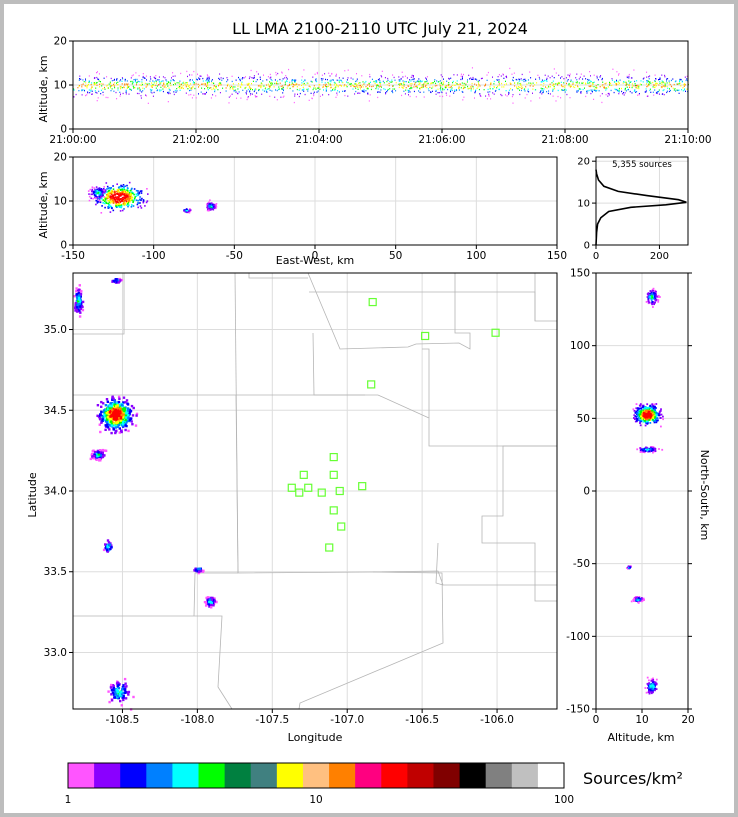 The image size is (738, 817). What do you see at coordinates (123, 720) in the screenshot?
I see `plan-view-x-tick-label: -108.5` at bounding box center [123, 720].